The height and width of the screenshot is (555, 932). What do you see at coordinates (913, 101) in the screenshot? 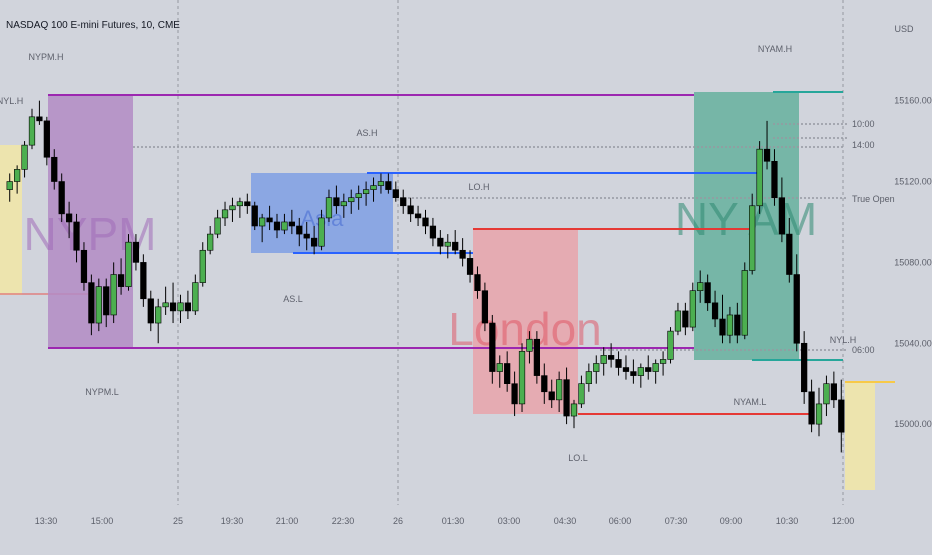
I see `price-tick-label: 15160.00` at bounding box center [913, 101].